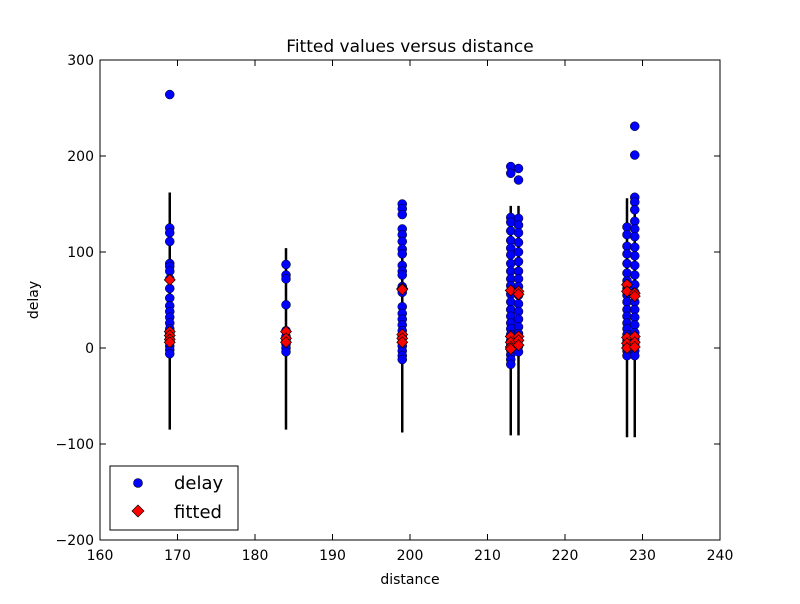 Image resolution: width=800 pixels, height=604 pixels. I want to click on legend-delay-marker, so click(138, 483).